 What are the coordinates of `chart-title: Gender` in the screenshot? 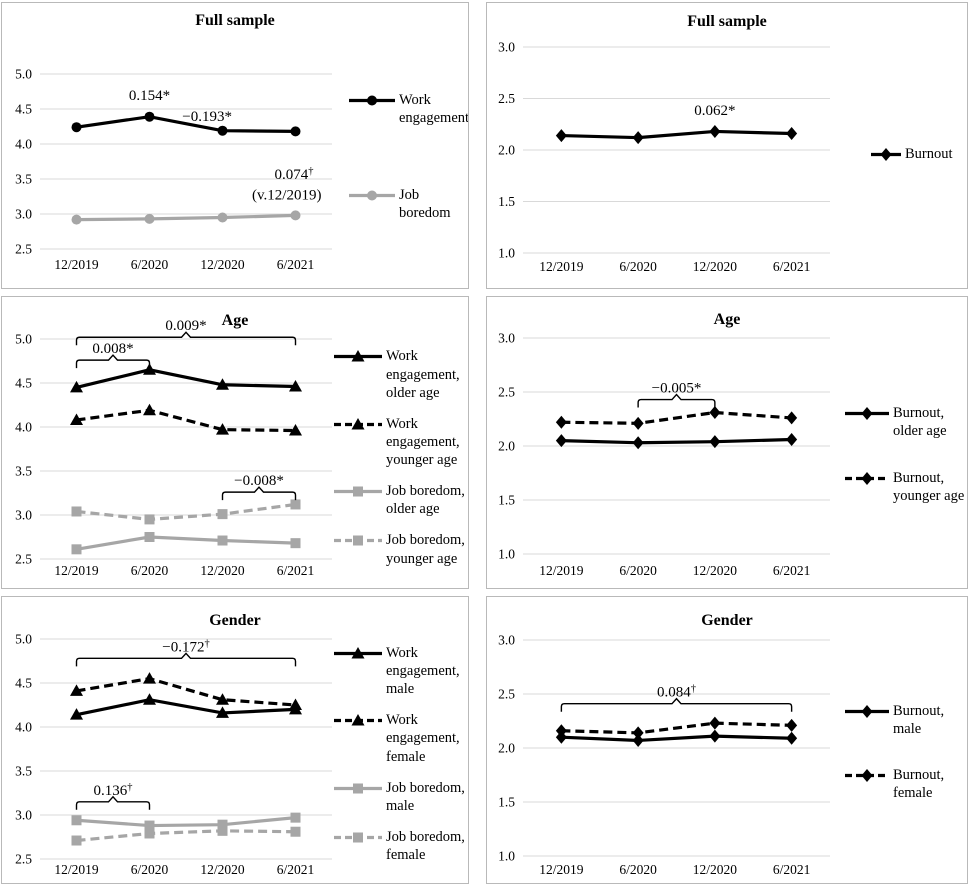 It's located at (235, 620).